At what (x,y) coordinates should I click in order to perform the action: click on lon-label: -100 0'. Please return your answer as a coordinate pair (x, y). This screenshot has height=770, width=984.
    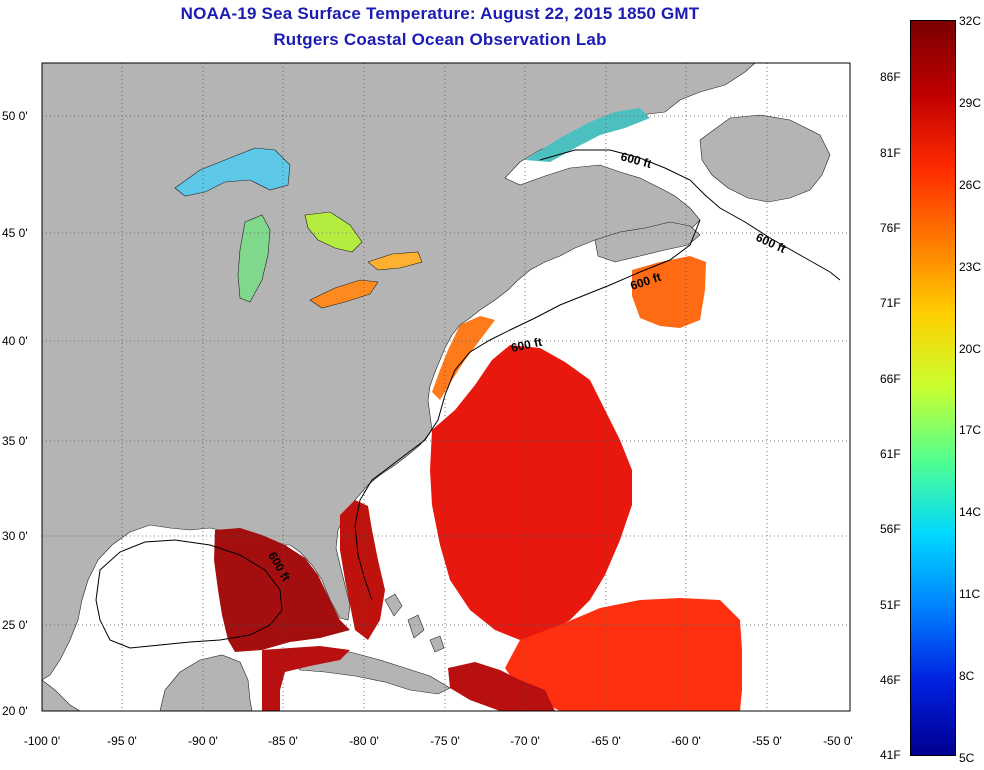
    Looking at the image, I should click on (42, 741).